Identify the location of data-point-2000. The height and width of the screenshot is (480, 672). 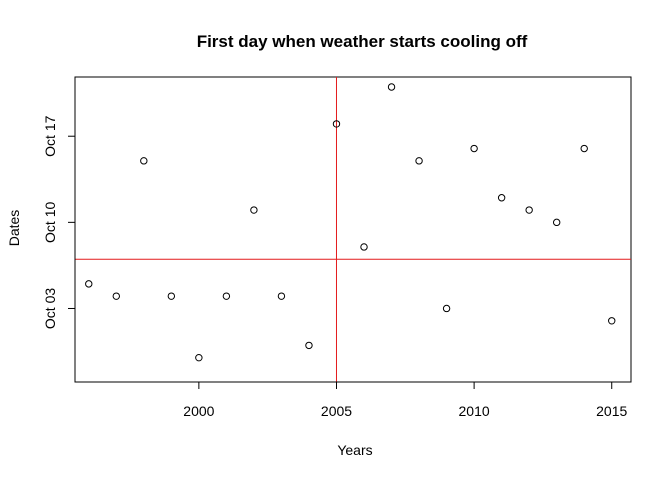
(199, 357).